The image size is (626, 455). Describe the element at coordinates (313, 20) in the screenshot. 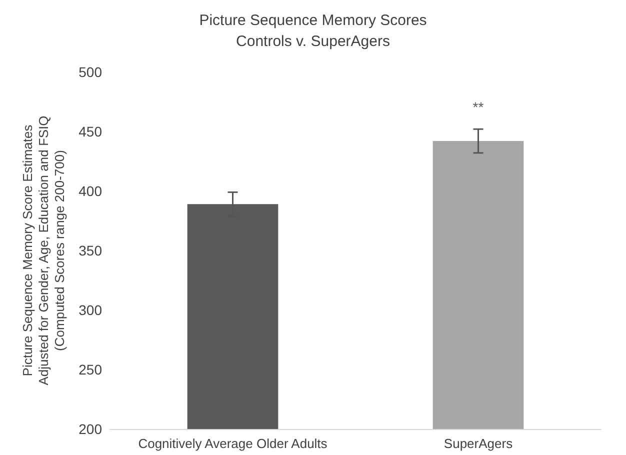

I see `chart-title: Picture Sequence Memory Scores` at that location.